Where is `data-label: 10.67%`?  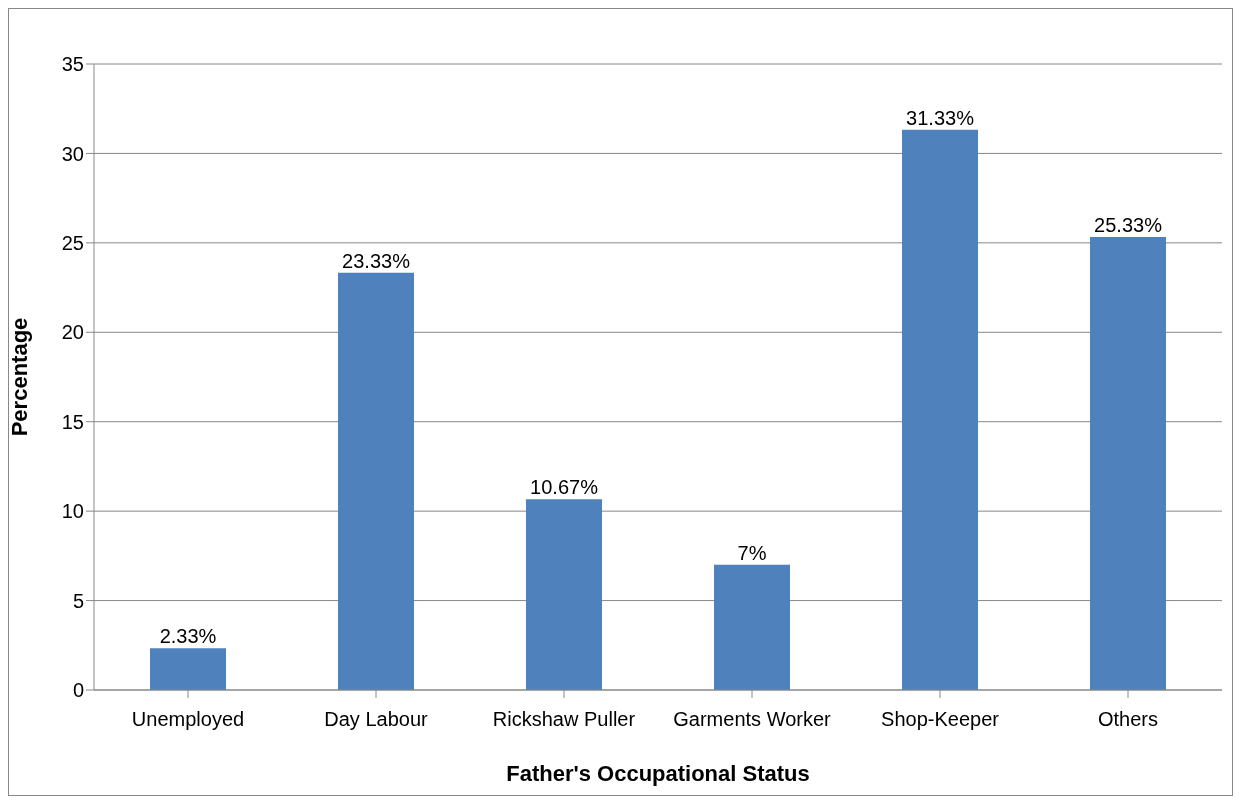 data-label: 10.67% is located at coordinates (564, 487).